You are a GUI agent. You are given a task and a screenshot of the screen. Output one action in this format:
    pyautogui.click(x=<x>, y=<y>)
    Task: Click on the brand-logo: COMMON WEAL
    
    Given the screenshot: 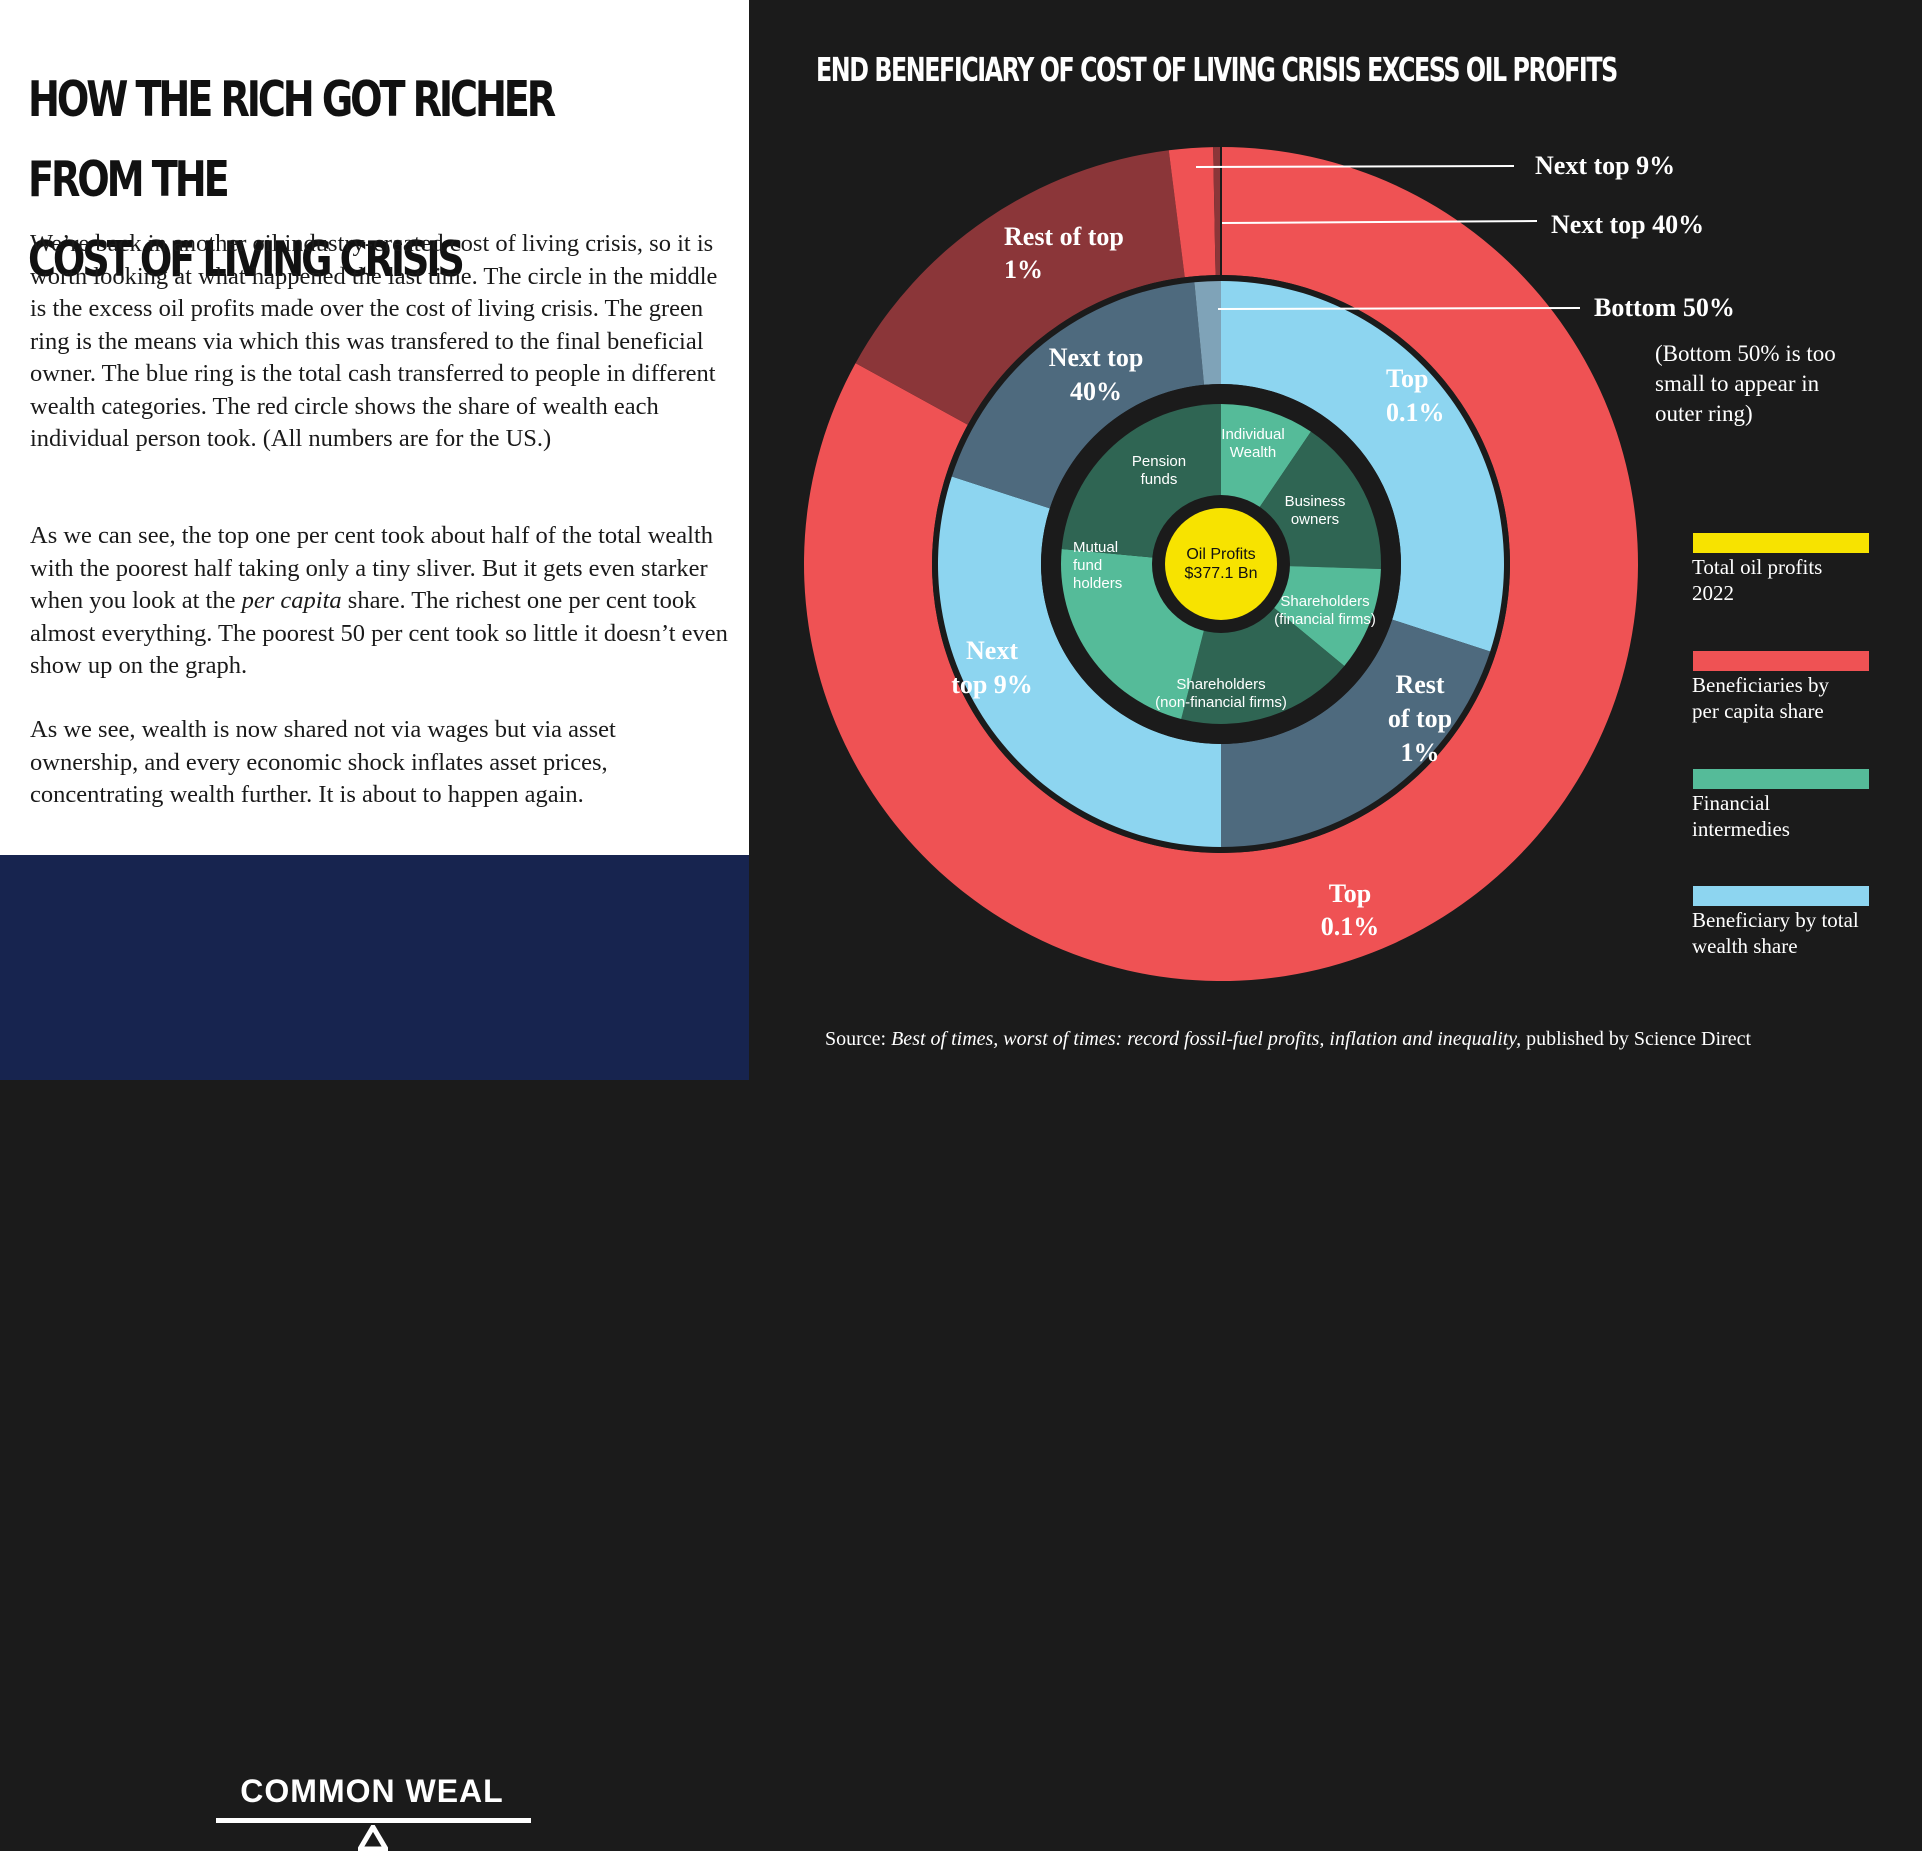 What is the action you would take?
    pyautogui.click(x=372, y=1791)
    